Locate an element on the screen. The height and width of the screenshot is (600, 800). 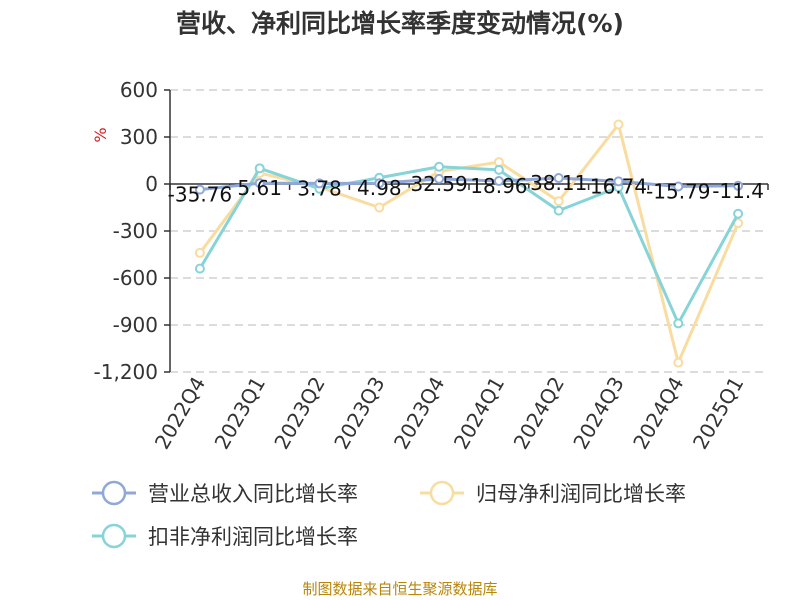
data-label: 5.61 is located at coordinates (259, 188).